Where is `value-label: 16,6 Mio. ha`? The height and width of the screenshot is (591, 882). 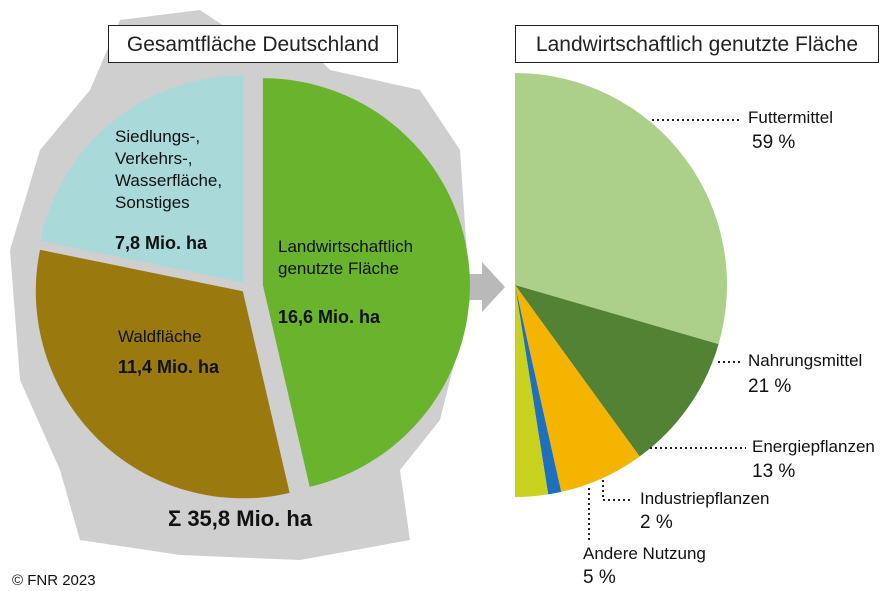 value-label: 16,6 Mio. ha is located at coordinates (329, 317).